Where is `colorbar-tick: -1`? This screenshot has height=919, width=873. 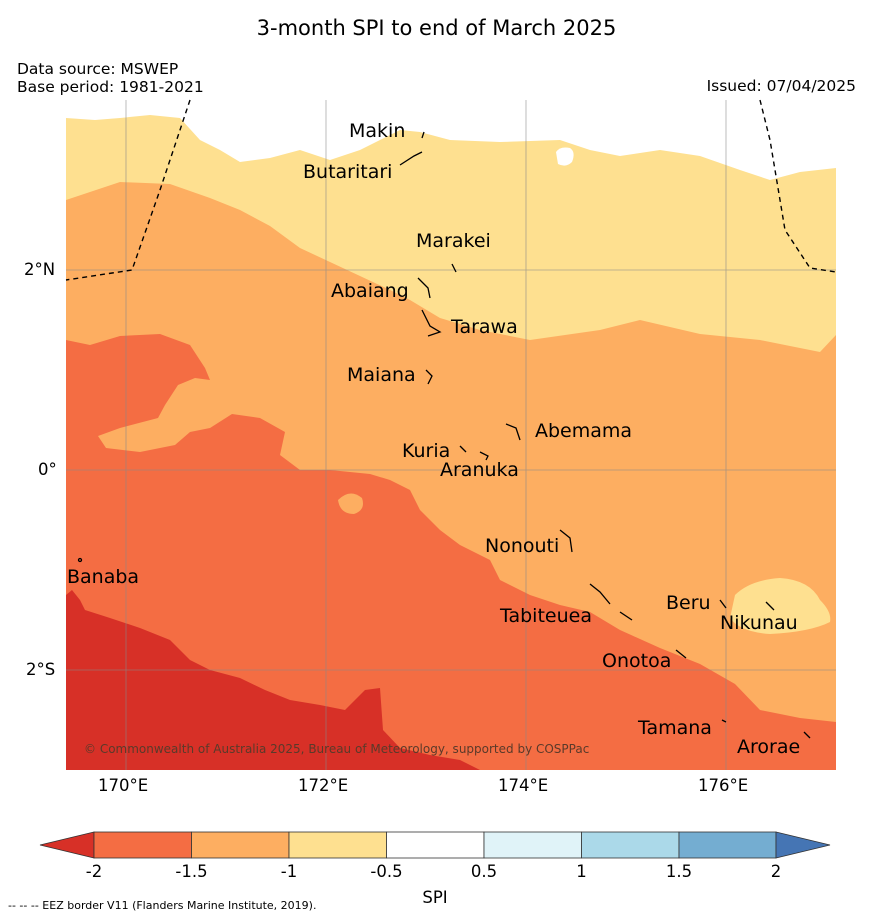
colorbar-tick: -1 is located at coordinates (289, 871).